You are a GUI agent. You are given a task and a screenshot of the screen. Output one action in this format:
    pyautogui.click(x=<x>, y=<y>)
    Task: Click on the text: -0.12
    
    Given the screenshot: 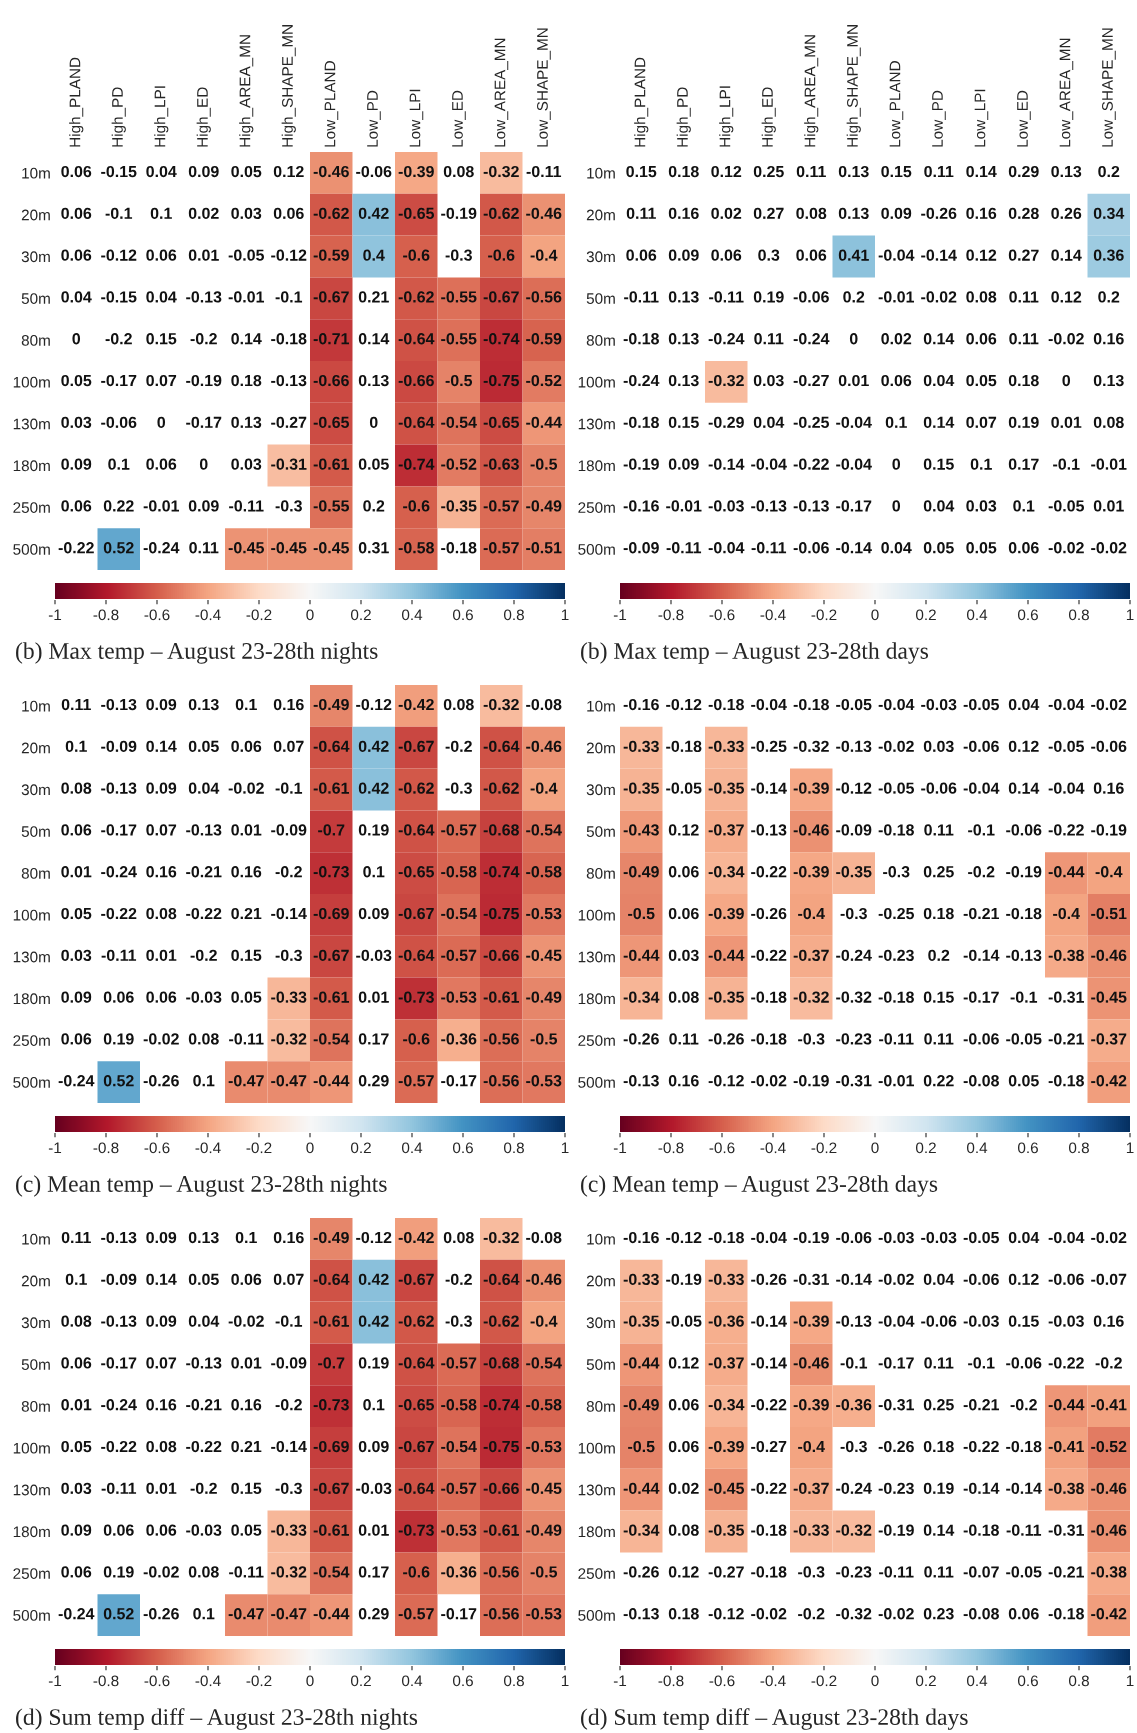 What is the action you would take?
    pyautogui.click(x=119, y=255)
    